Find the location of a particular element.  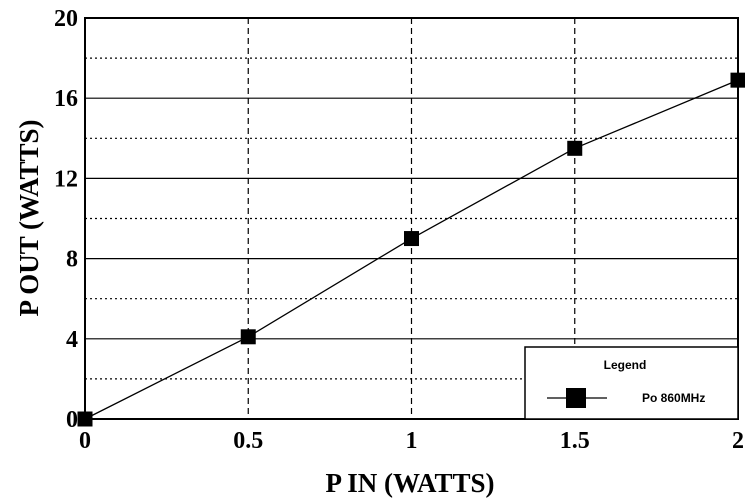

x-tick-label: 2 is located at coordinates (738, 441).